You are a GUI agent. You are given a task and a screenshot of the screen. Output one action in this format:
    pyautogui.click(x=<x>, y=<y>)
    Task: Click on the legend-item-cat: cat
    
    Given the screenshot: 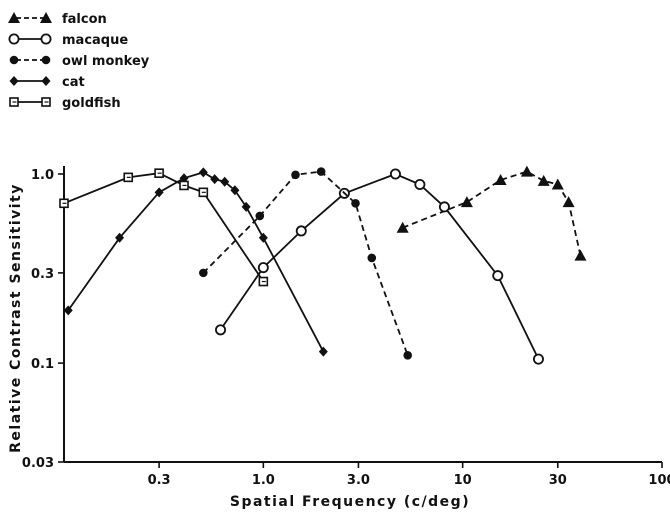 What is the action you would take?
    pyautogui.click(x=47, y=82)
    